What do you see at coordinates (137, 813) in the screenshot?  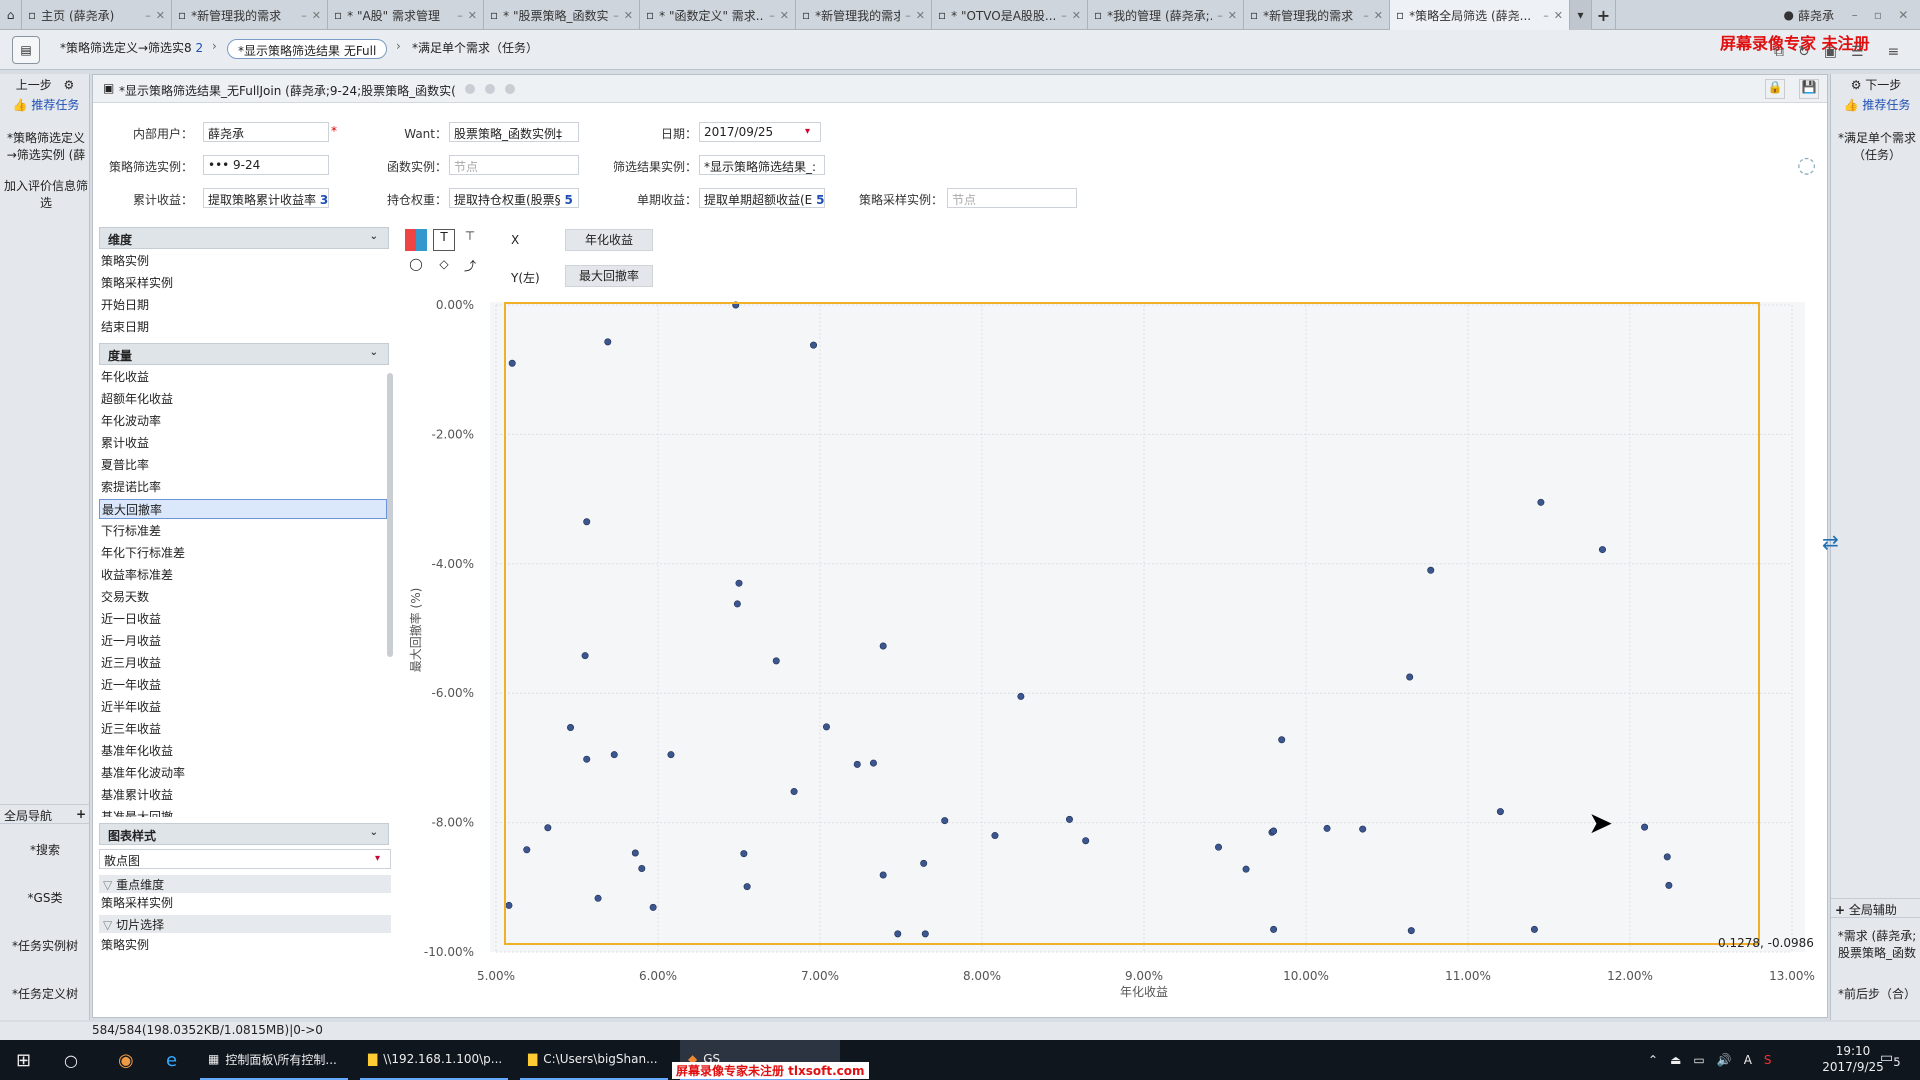 I see `measure-item: 基准最大回撤` at bounding box center [137, 813].